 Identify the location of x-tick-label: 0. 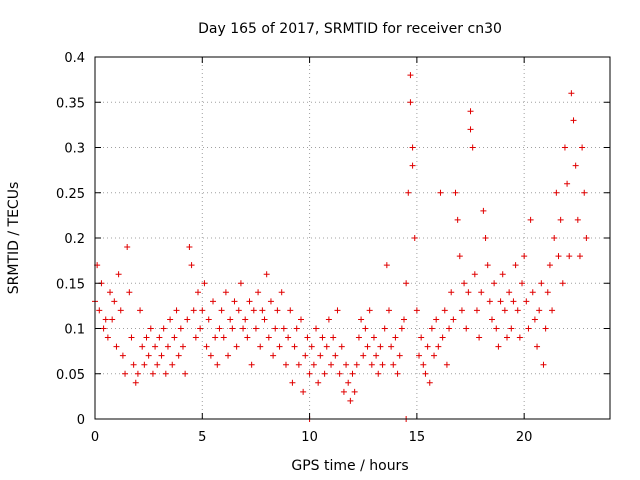
(95, 437).